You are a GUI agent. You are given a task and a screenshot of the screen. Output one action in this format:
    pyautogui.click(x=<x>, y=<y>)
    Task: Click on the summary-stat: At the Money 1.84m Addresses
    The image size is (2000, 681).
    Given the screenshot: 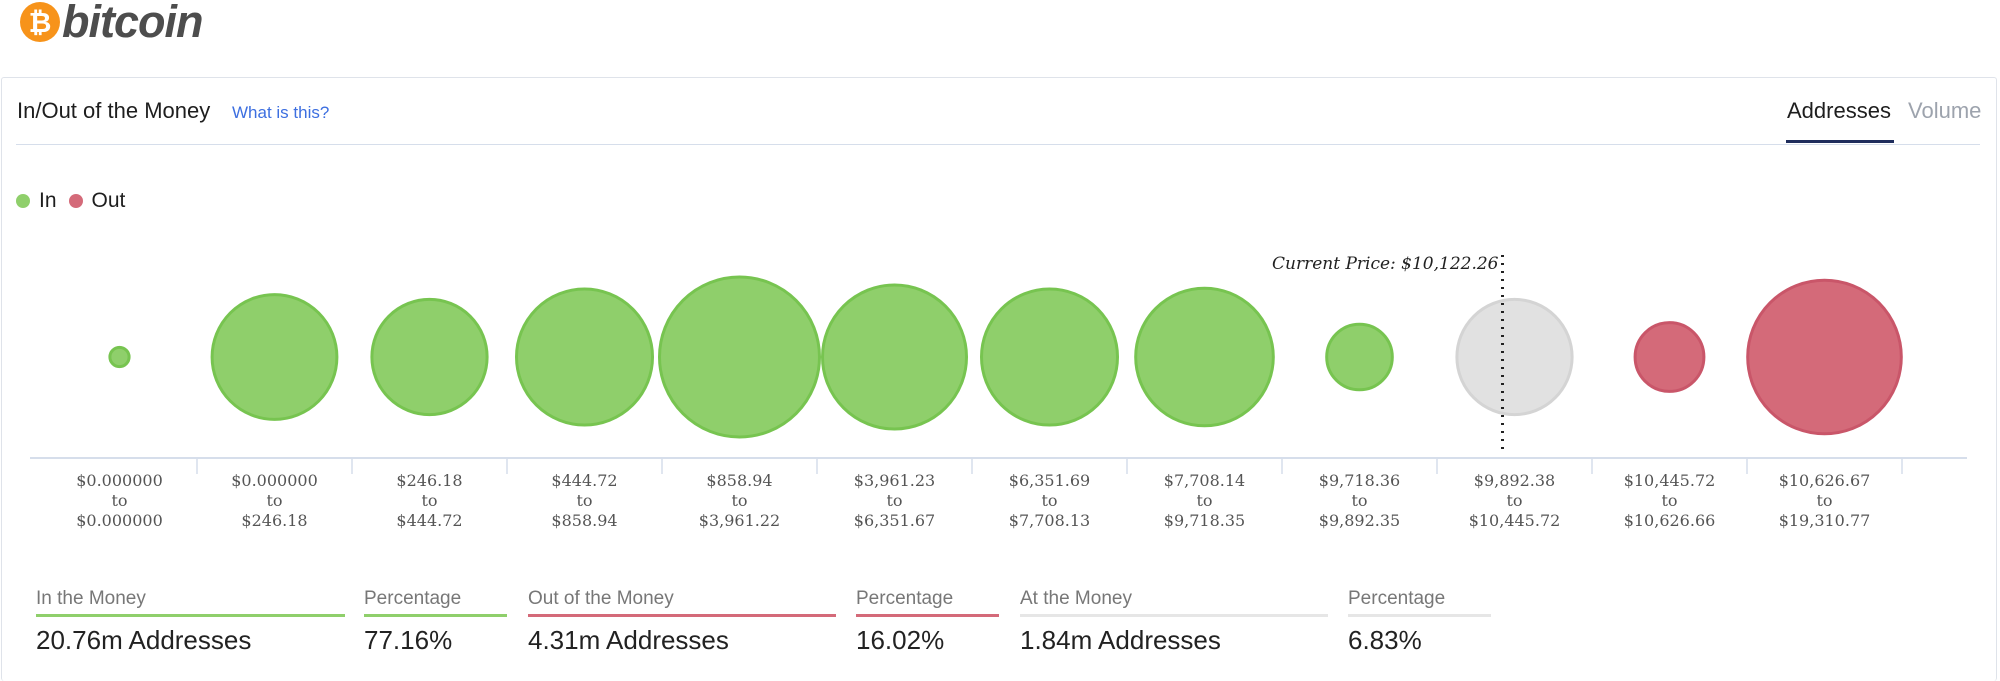 What is the action you would take?
    pyautogui.click(x=1174, y=622)
    